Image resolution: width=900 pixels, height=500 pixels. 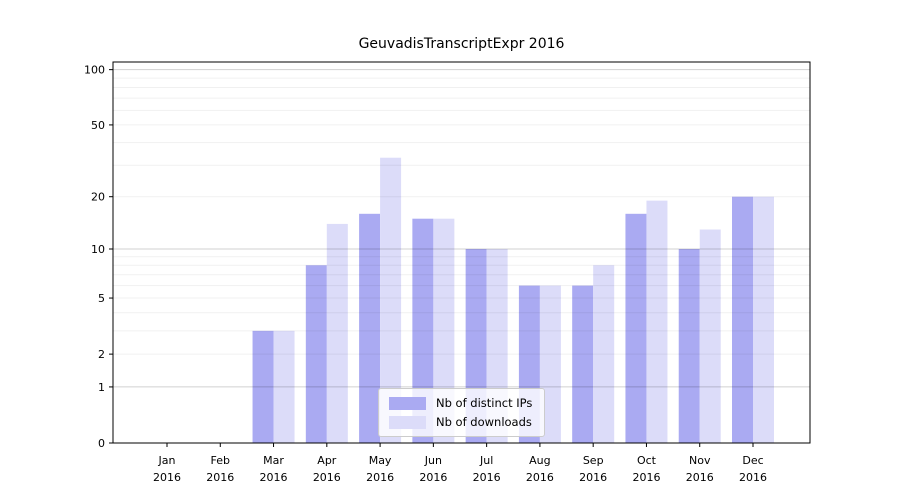 I want to click on y-tick-label-5: 5, so click(x=101, y=298).